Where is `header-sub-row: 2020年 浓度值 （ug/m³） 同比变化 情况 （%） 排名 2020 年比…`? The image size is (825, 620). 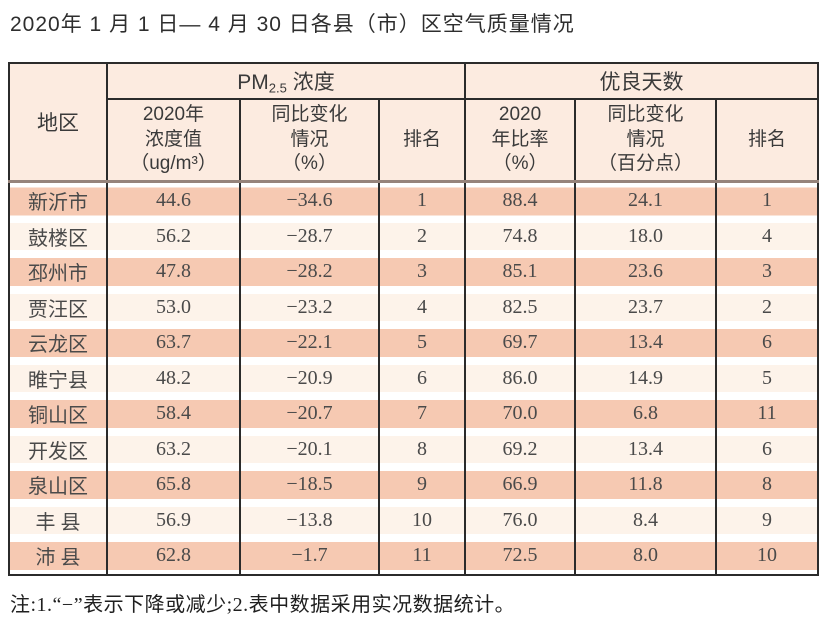 header-sub-row: 2020年 浓度值 （ug/m³） 同比变化 情况 （%） 排名 2020 年比… is located at coordinates (414, 141).